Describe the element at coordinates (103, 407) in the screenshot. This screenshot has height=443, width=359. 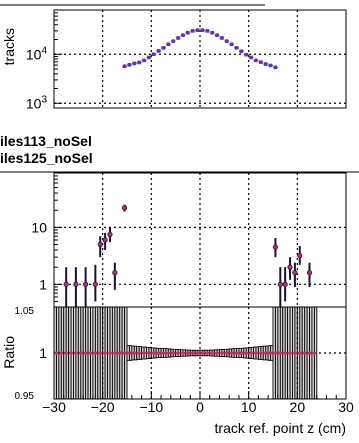
I see `x-tick-label-1: −20` at that location.